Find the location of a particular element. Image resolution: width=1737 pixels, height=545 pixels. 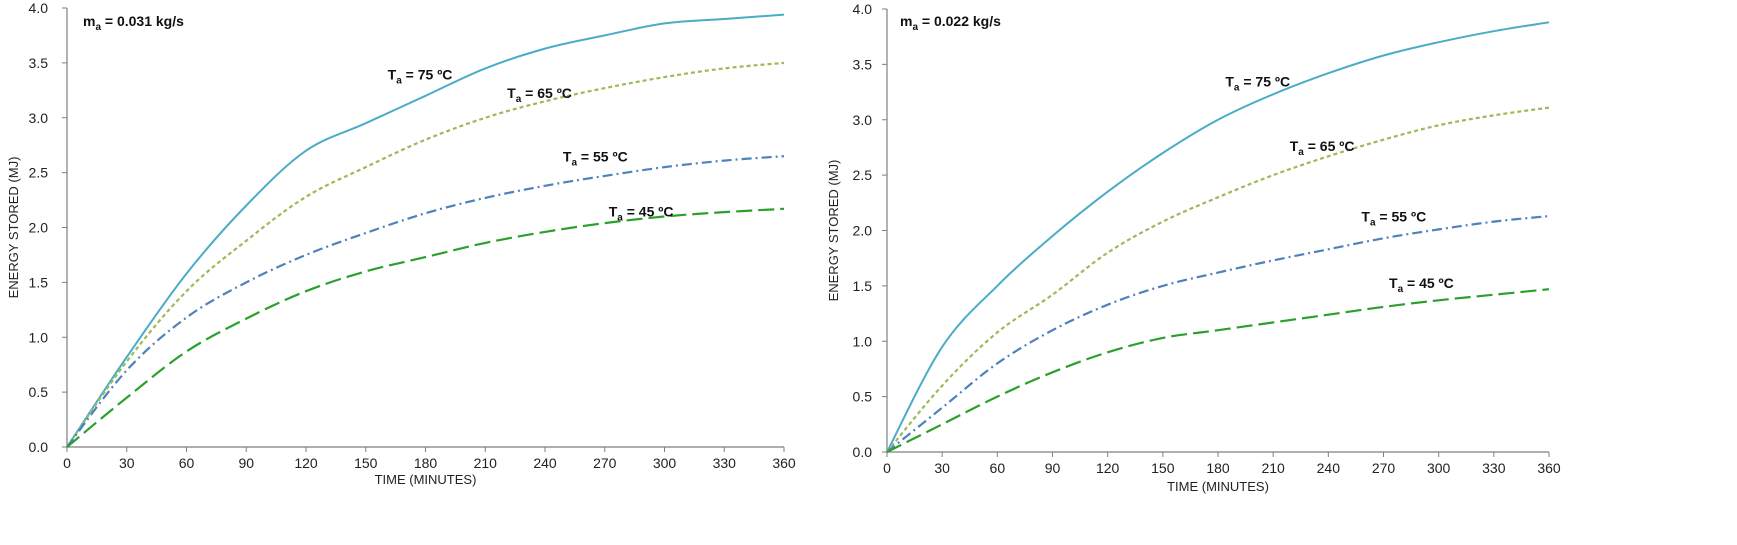

series-line-45c is located at coordinates (1218, 370).